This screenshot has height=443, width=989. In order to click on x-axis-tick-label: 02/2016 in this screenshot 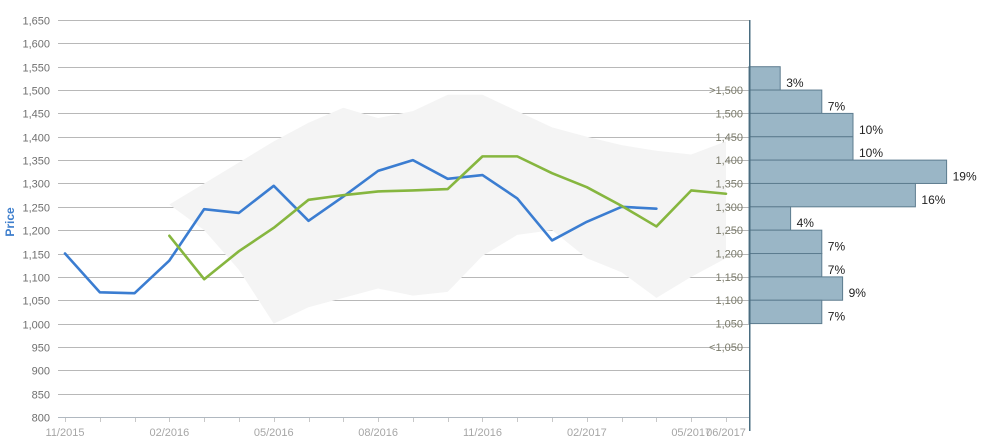, I will do `click(169, 433)`.